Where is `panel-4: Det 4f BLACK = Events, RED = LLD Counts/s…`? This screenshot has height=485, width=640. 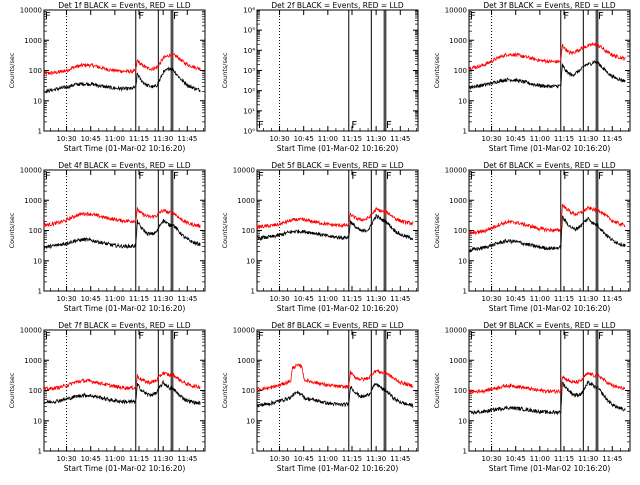 panel-4: Det 4f BLACK = Events, RED = LLD Counts/s… is located at coordinates (107, 237).